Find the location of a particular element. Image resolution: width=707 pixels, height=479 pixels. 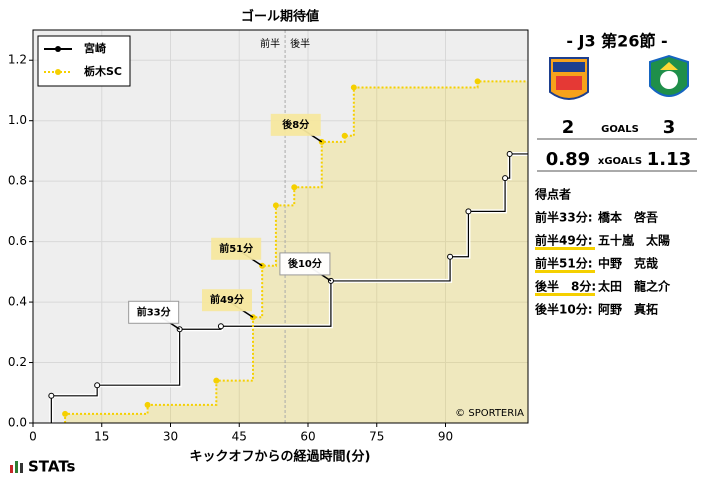

x-tick-label: 45 is located at coordinates (239, 437).